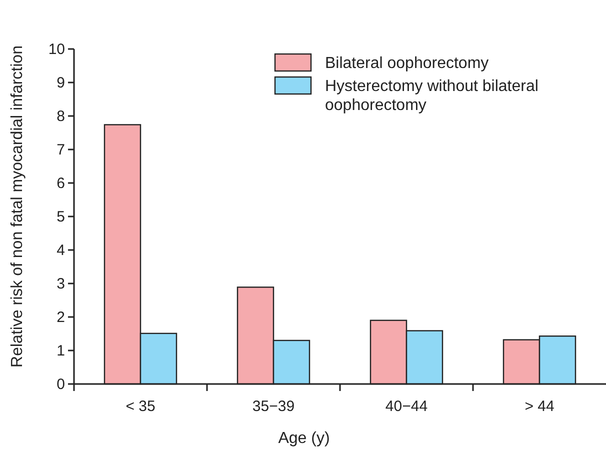 Image resolution: width=606 pixels, height=450 pixels. Describe the element at coordinates (60, 83) in the screenshot. I see `y-tick-label: 9` at that location.